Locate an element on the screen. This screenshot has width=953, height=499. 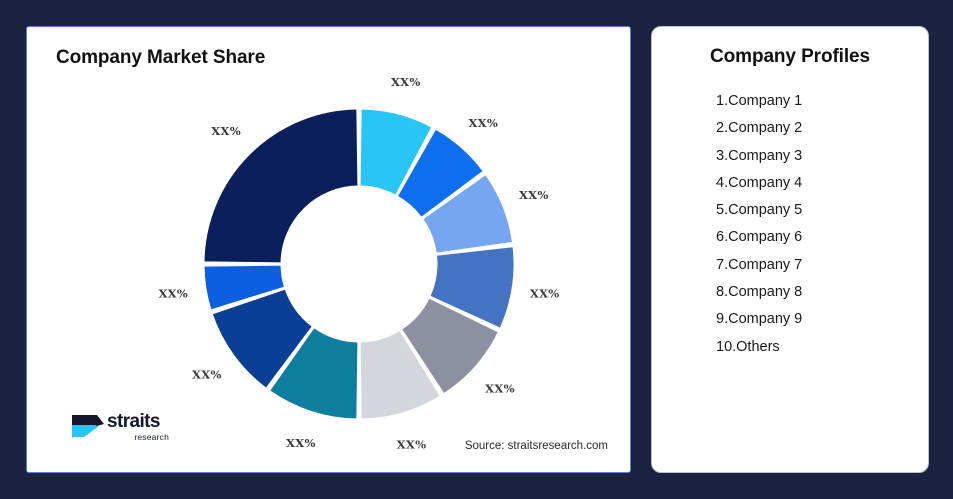
source-attribution: Source: straitsresearch.com is located at coordinates (536, 446).